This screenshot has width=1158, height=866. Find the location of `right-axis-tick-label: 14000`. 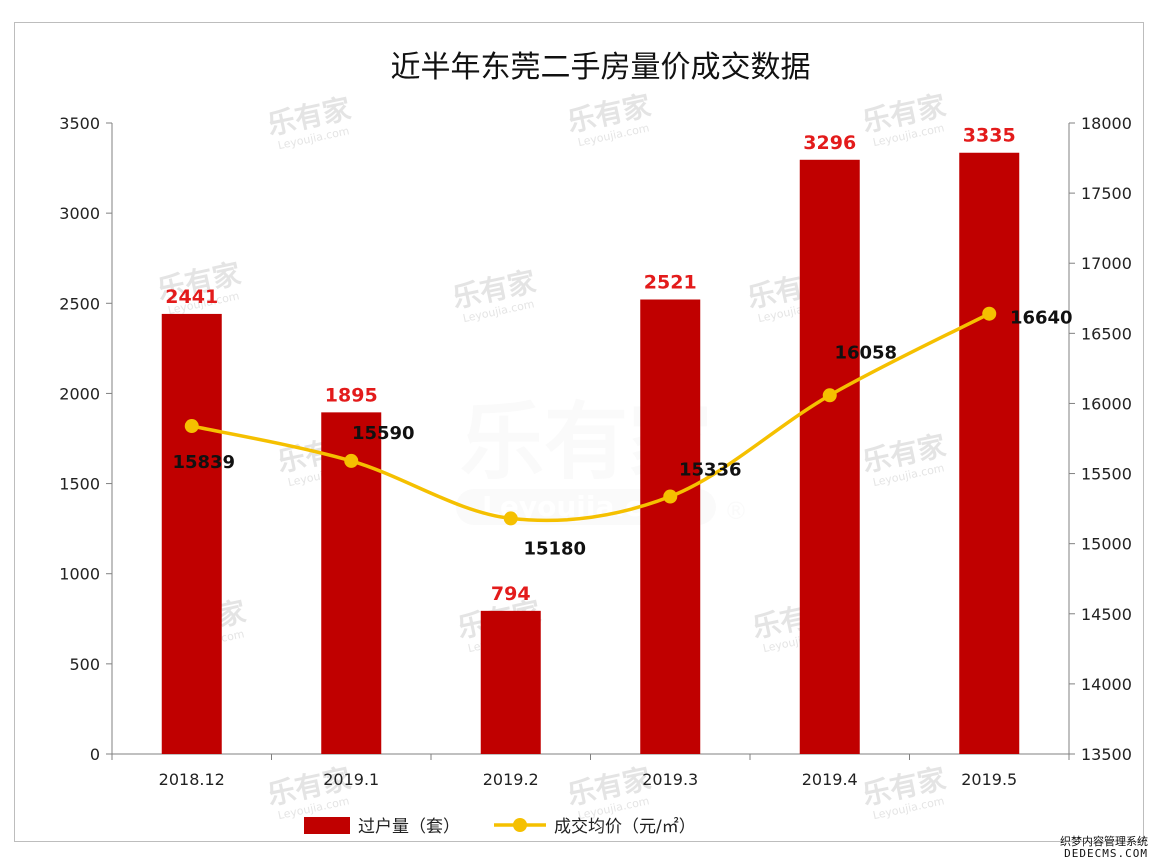

right-axis-tick-label: 14000 is located at coordinates (1106, 684).